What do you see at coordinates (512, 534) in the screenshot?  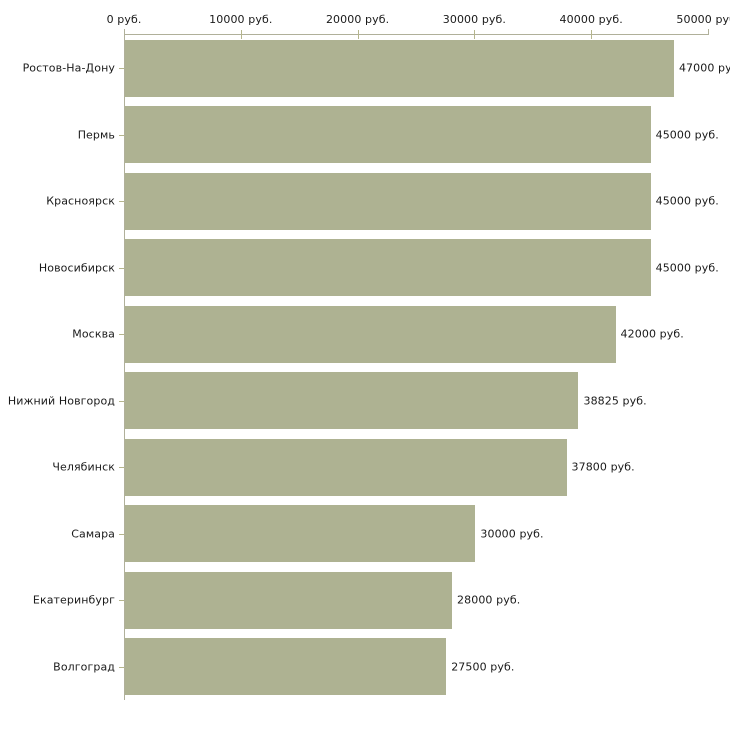 I see `bar-value-label: 30000 руб.` at bounding box center [512, 534].